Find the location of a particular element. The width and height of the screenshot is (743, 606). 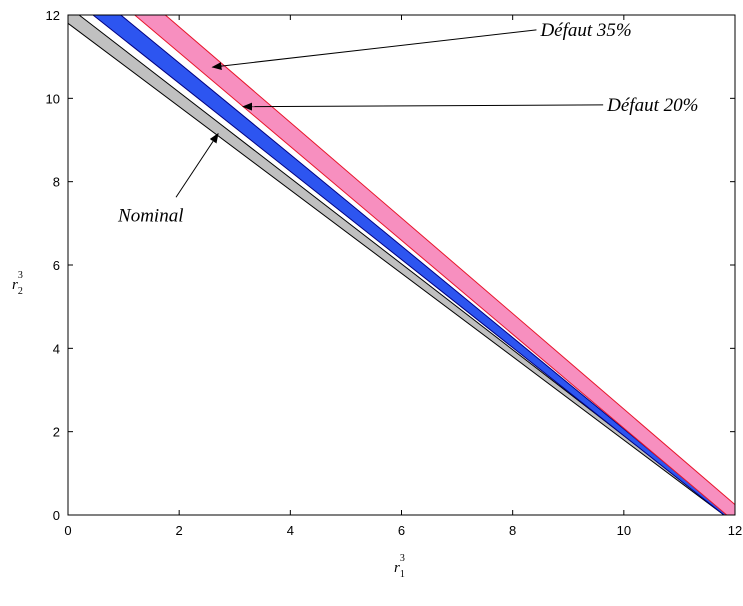

x-axis-label: r1 3 is located at coordinates (399, 566).